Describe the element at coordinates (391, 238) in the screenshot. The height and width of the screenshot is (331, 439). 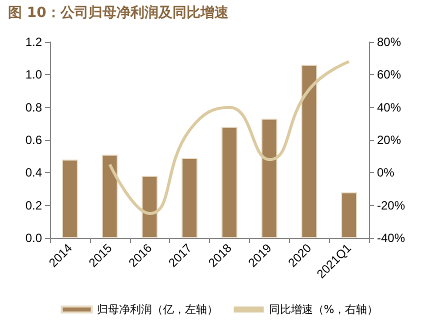
I see `y2-tick-label: -40%` at that location.